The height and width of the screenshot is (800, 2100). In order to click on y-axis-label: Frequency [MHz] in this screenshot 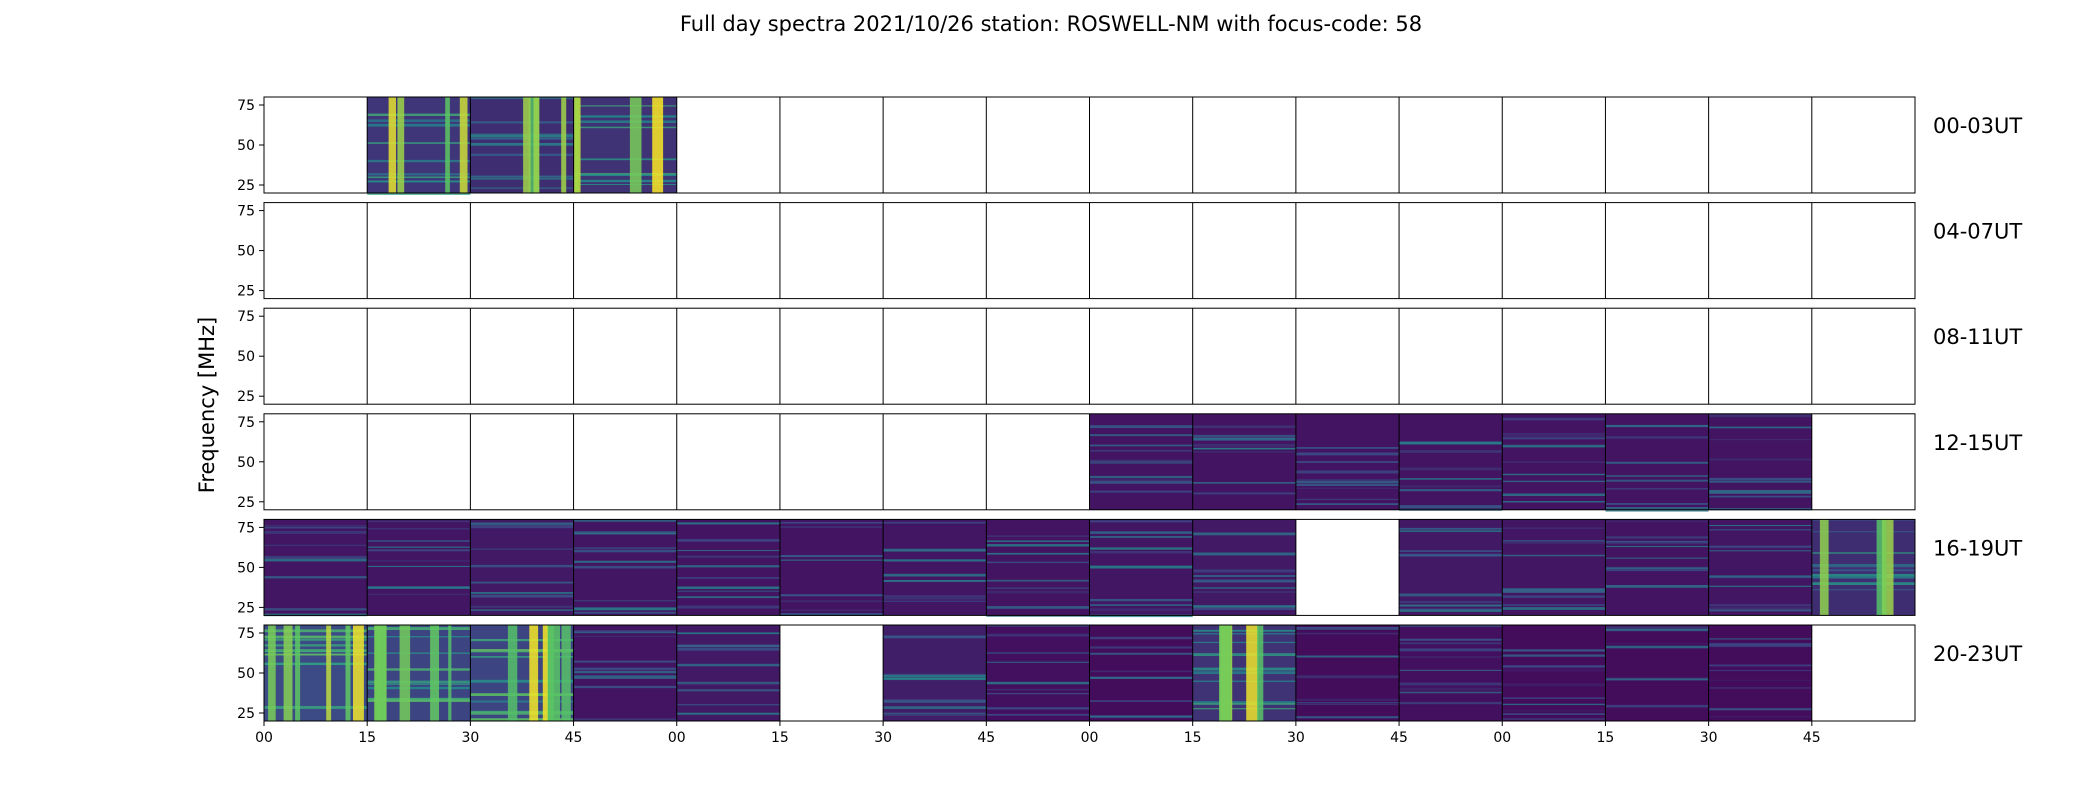, I will do `click(207, 405)`.